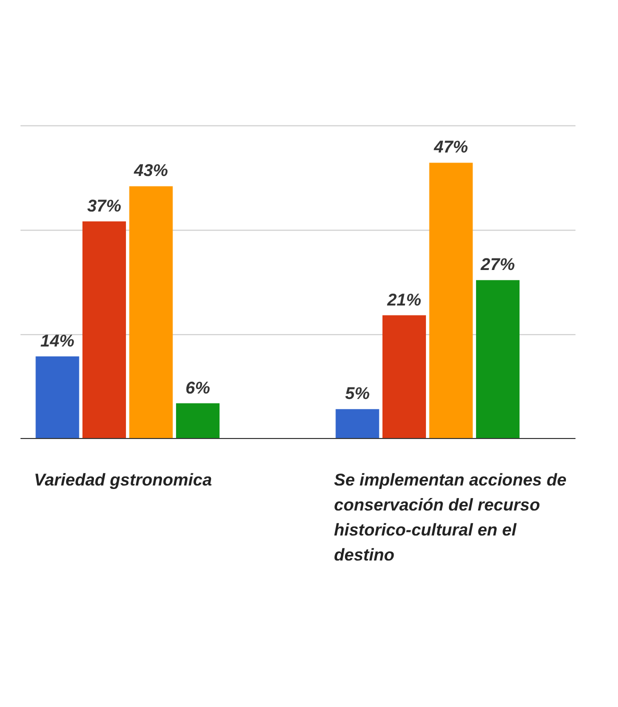 Image resolution: width=618 pixels, height=707 pixels. Describe the element at coordinates (104, 206) in the screenshot. I see `data-label: 37%` at that location.